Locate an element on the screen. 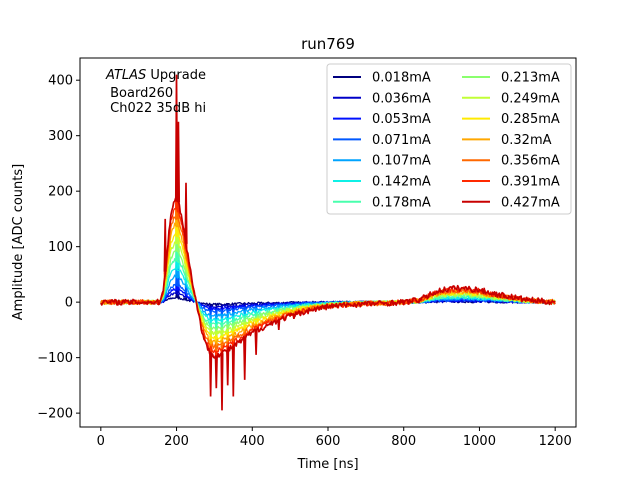 The height and width of the screenshot is (480, 640). y-tick-label: 0 is located at coordinates (69, 303).